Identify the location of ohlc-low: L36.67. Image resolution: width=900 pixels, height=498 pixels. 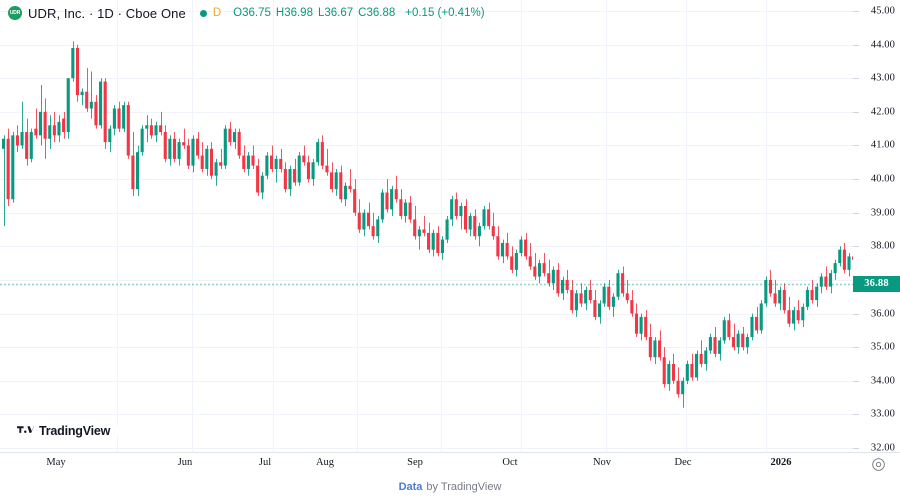
(335, 13).